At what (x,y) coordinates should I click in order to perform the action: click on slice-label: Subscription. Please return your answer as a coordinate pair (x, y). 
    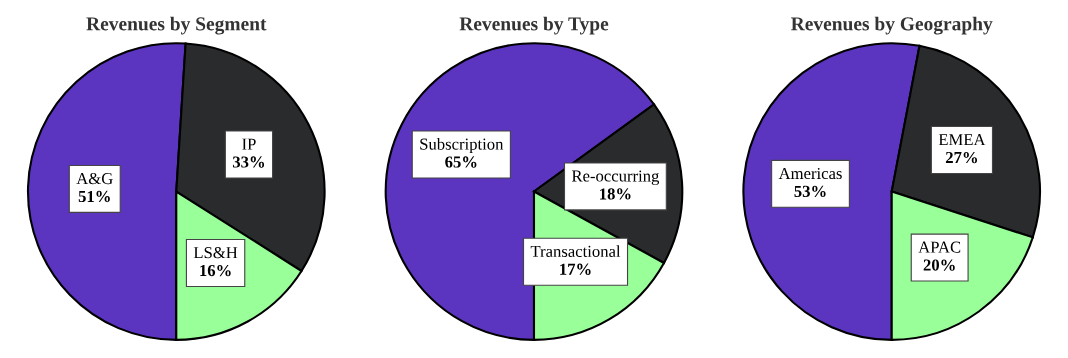
    Looking at the image, I should click on (462, 145).